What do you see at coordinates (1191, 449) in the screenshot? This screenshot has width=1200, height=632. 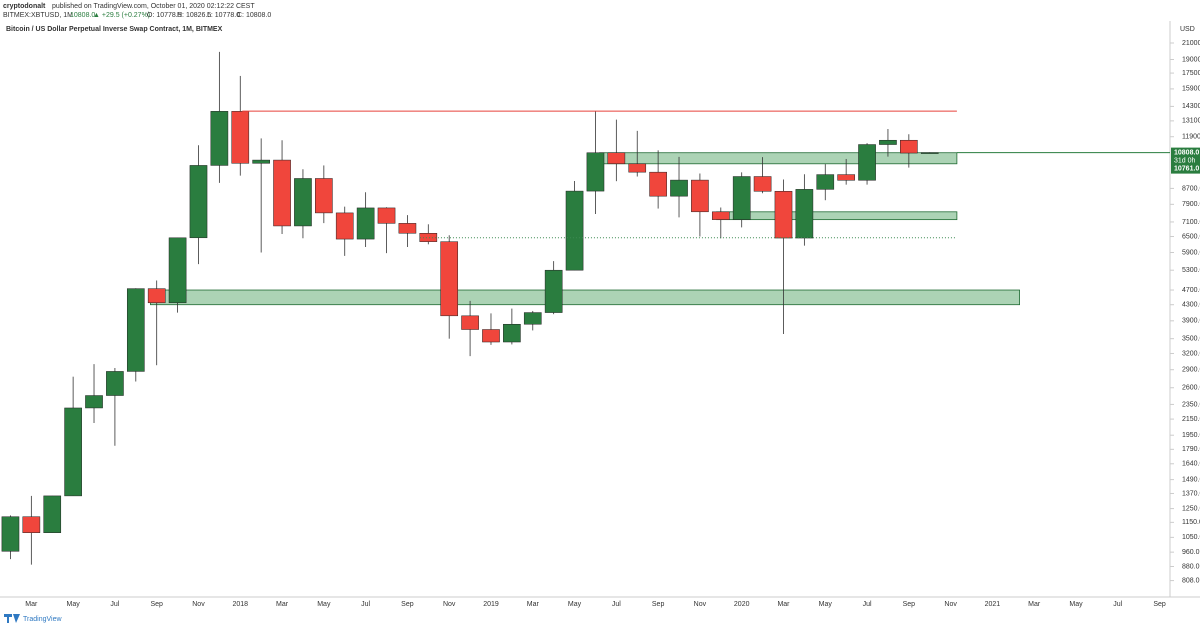 I see `y-tick-label: 1790.0` at bounding box center [1191, 449].